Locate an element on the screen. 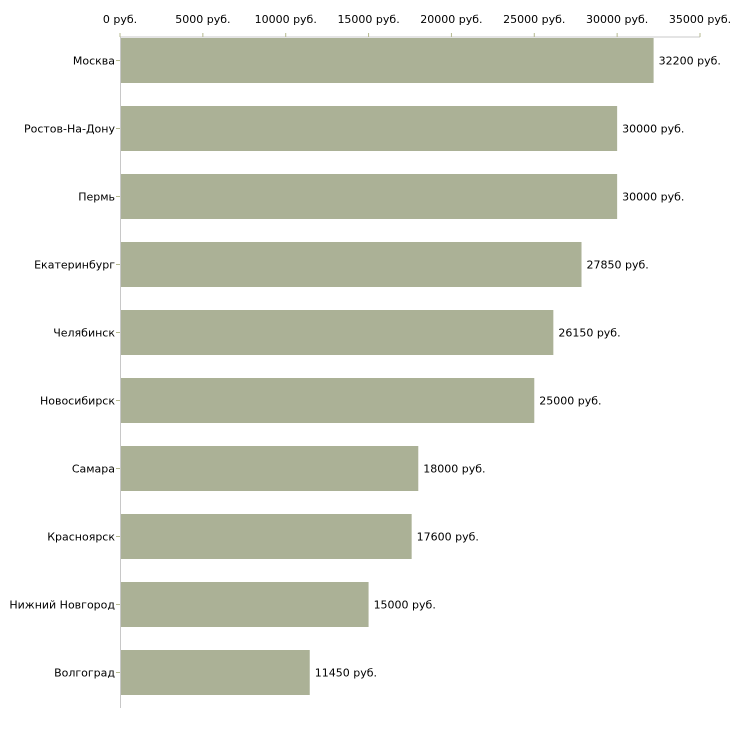 Image resolution: width=730 pixels, height=734 pixels. category-label: Ростов-На-Дону is located at coordinates (69, 129).